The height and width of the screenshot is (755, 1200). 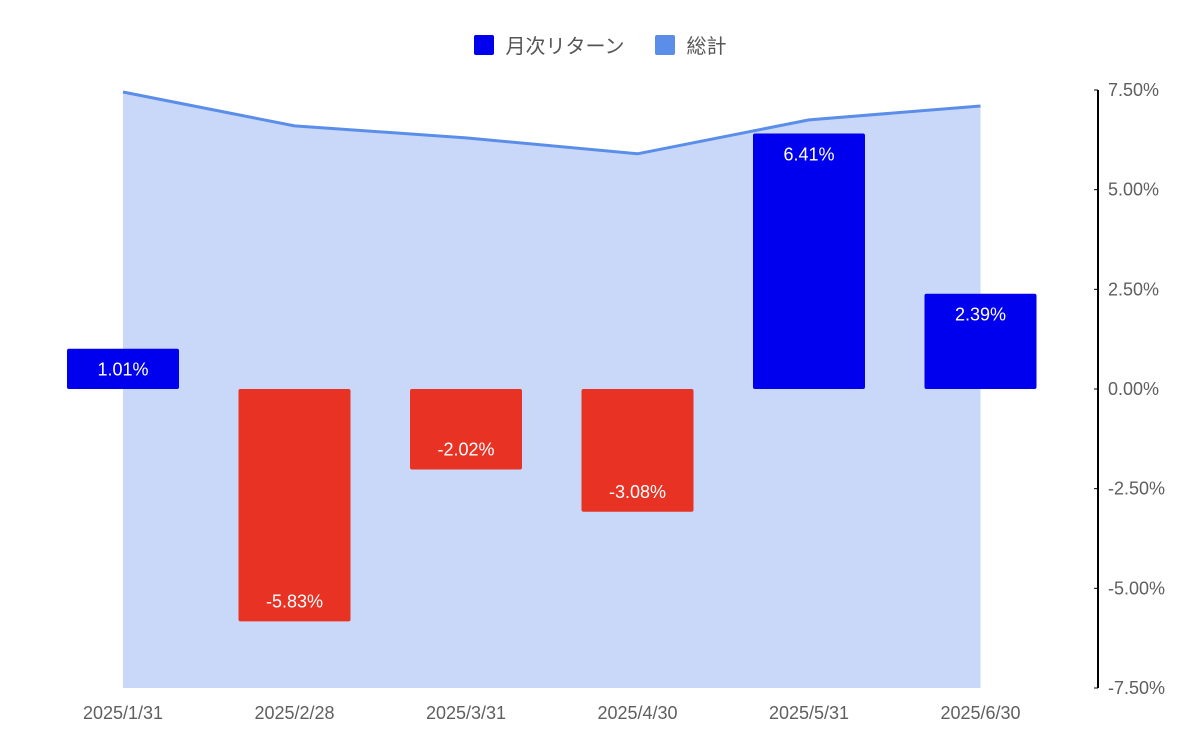 What do you see at coordinates (466, 713) in the screenshot?
I see `x-tick-label: 2025/3/31` at bounding box center [466, 713].